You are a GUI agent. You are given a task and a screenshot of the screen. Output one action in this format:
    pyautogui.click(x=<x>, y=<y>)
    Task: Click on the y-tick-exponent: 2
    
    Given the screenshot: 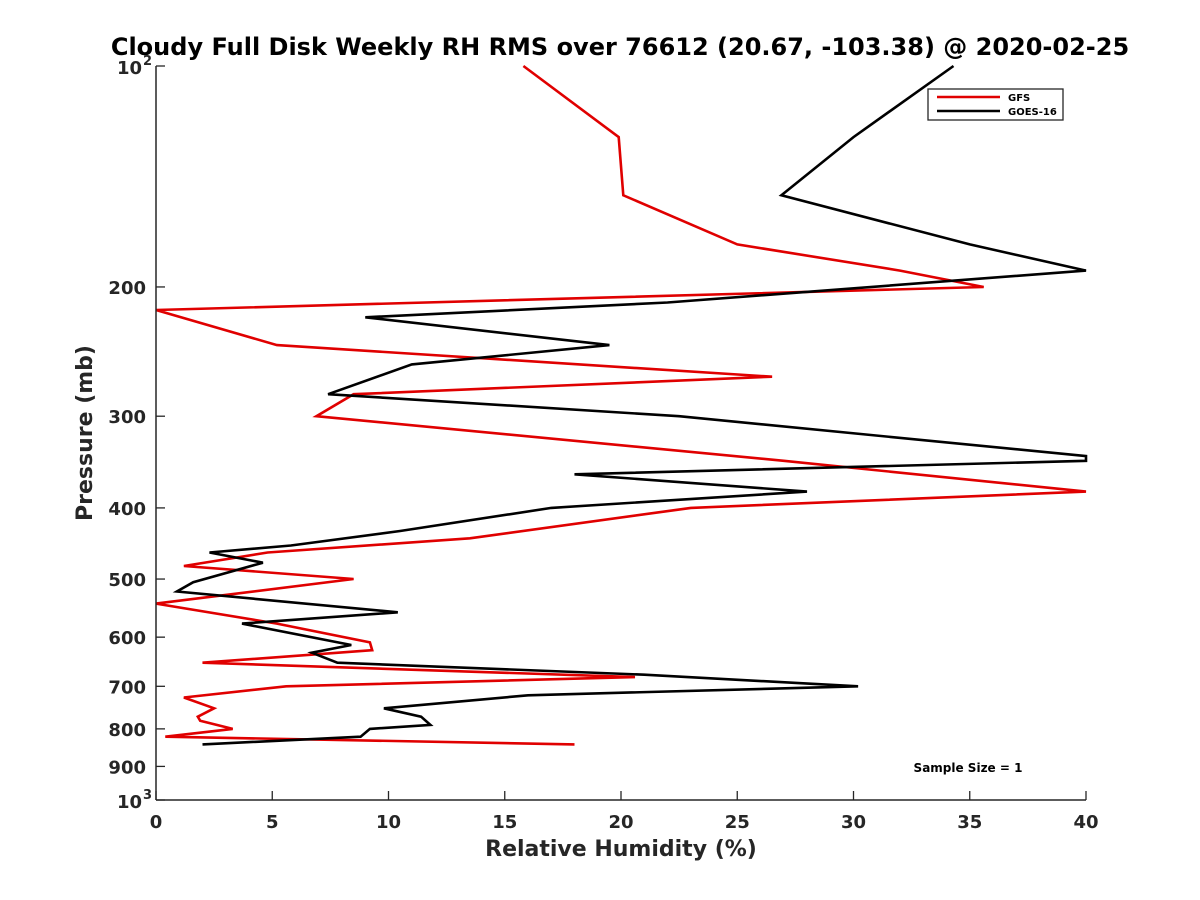 What is the action you would take?
    pyautogui.click(x=147, y=61)
    